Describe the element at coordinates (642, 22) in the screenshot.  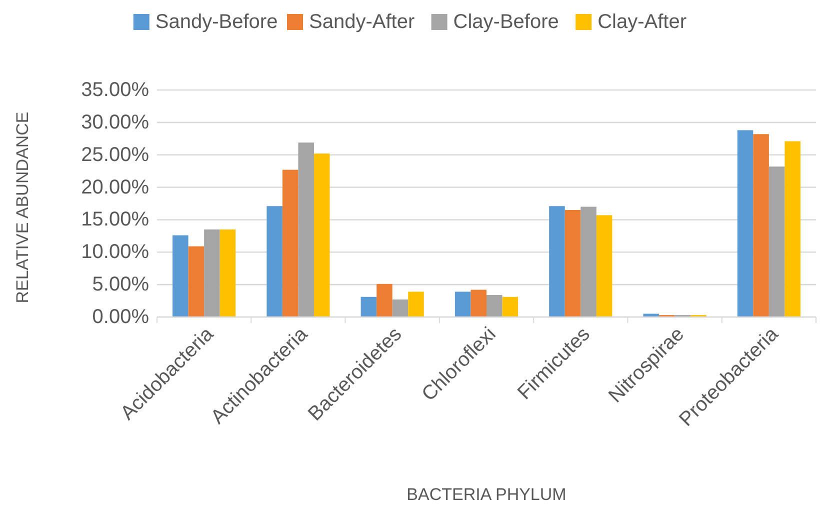
I see `legend-label: Clay-After` at that location.